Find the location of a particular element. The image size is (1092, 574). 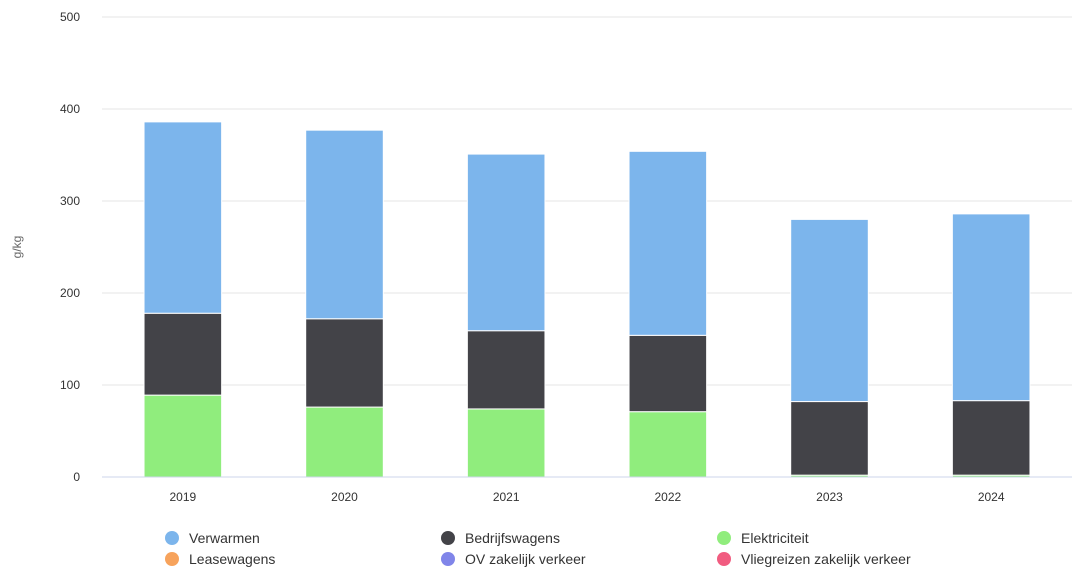

x-tick-label: 2019 is located at coordinates (182, 497).